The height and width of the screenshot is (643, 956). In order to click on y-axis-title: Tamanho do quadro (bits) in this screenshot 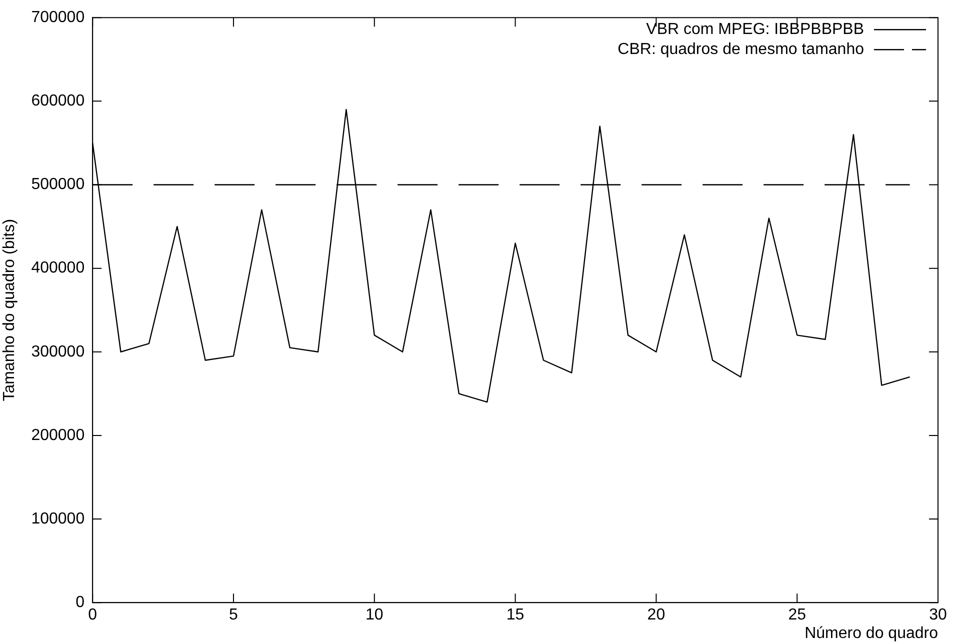, I will do `click(9, 310)`.